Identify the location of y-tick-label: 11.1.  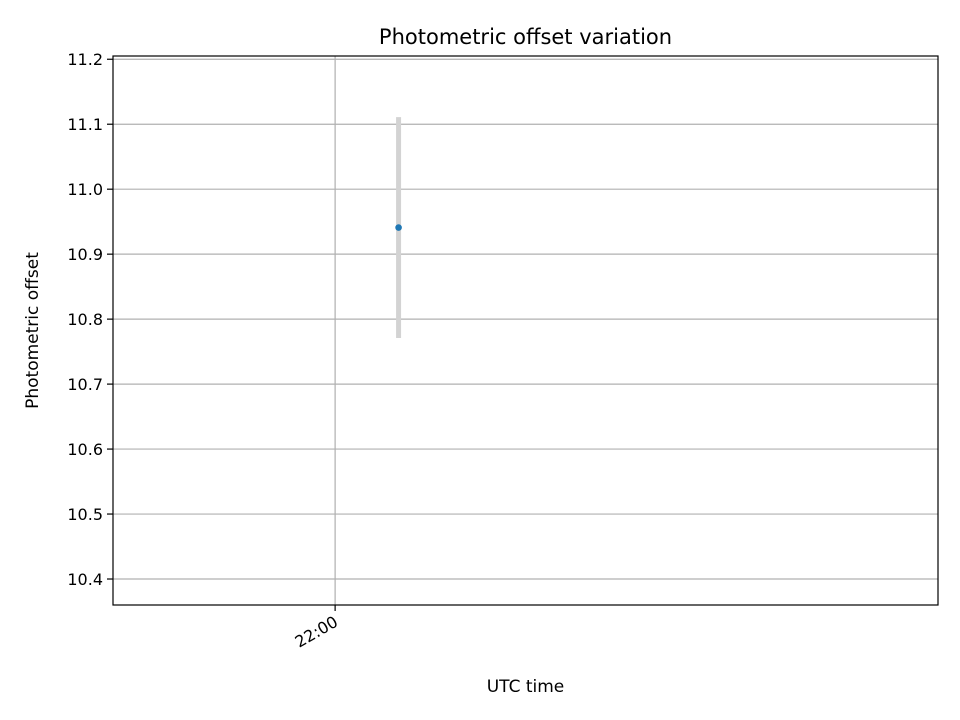
(85, 124).